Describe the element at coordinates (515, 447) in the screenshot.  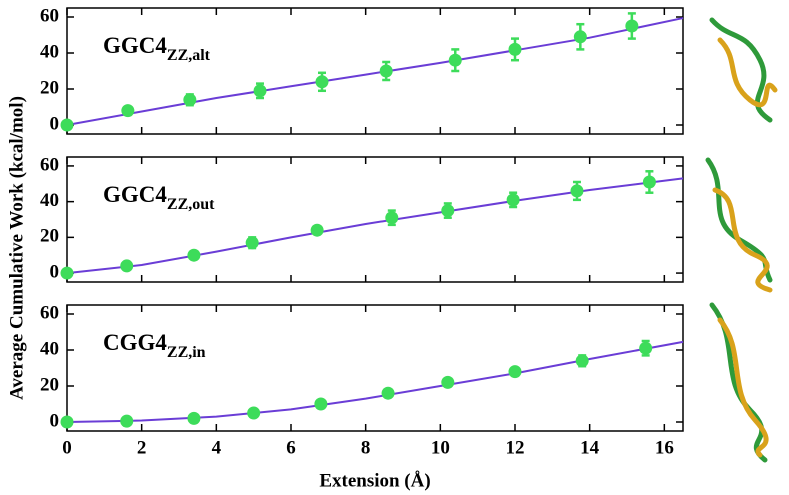
I see `x-tick-label: 12` at that location.